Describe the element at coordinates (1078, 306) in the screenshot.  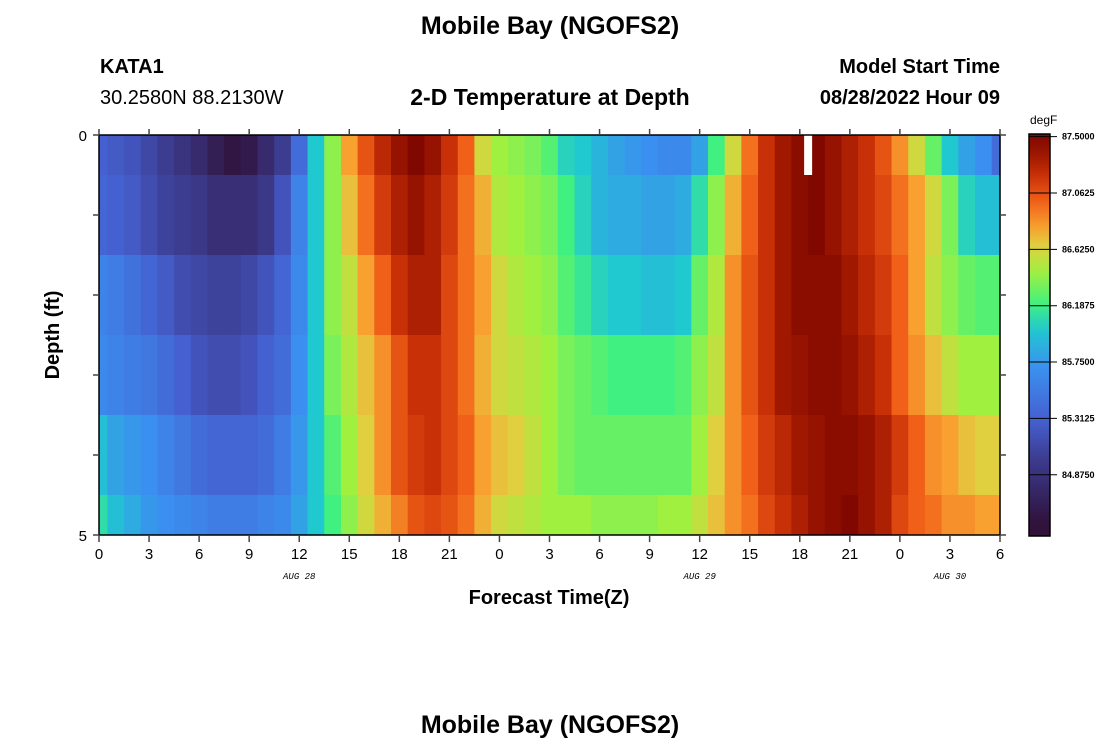
I see `colorbar-tick-label: 86.1875` at that location.